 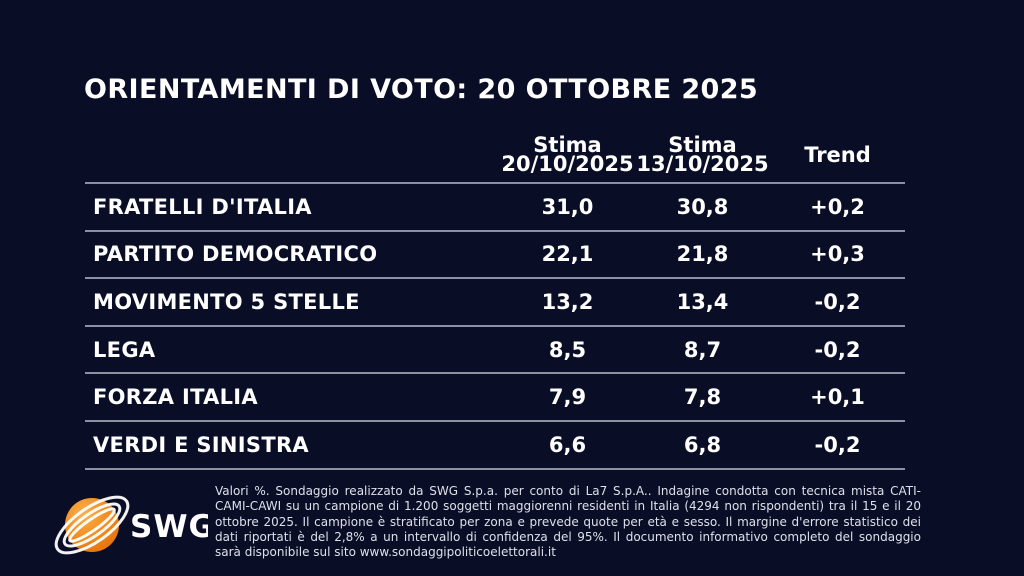 What do you see at coordinates (495, 446) in the screenshot?
I see `table-row: VERDI E SINISTRA 6,6 6,8 -0,2` at bounding box center [495, 446].